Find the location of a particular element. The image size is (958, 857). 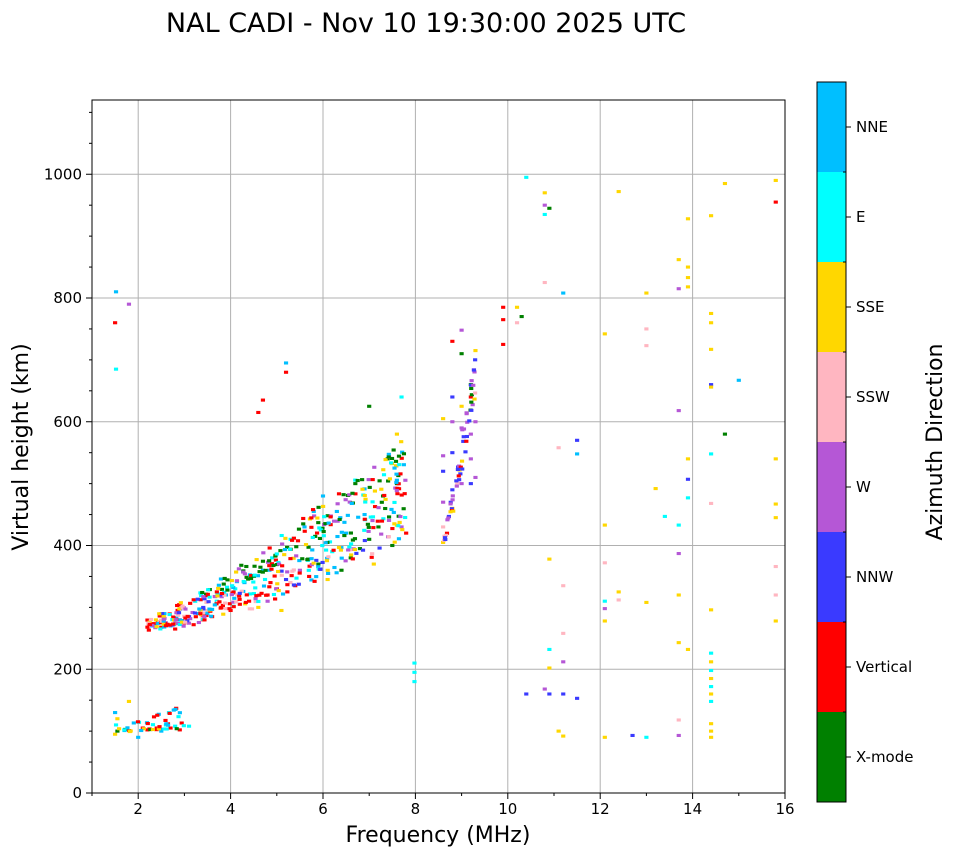

colorbar-tick-label: Vertical is located at coordinates (884, 667).